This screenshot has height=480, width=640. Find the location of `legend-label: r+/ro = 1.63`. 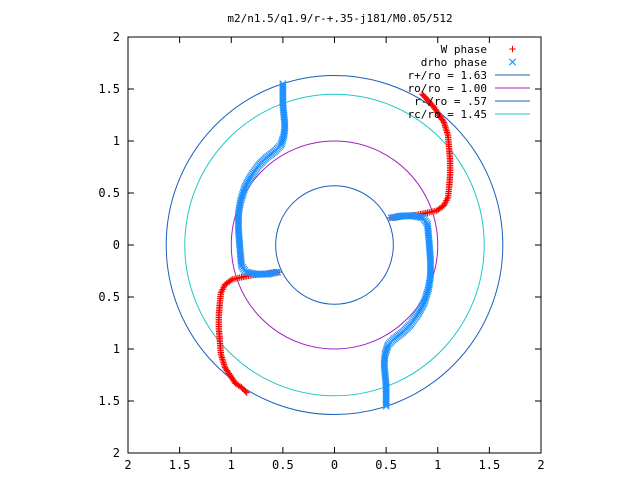

legend-label: r+/ro = 1.63 is located at coordinates (447, 75).